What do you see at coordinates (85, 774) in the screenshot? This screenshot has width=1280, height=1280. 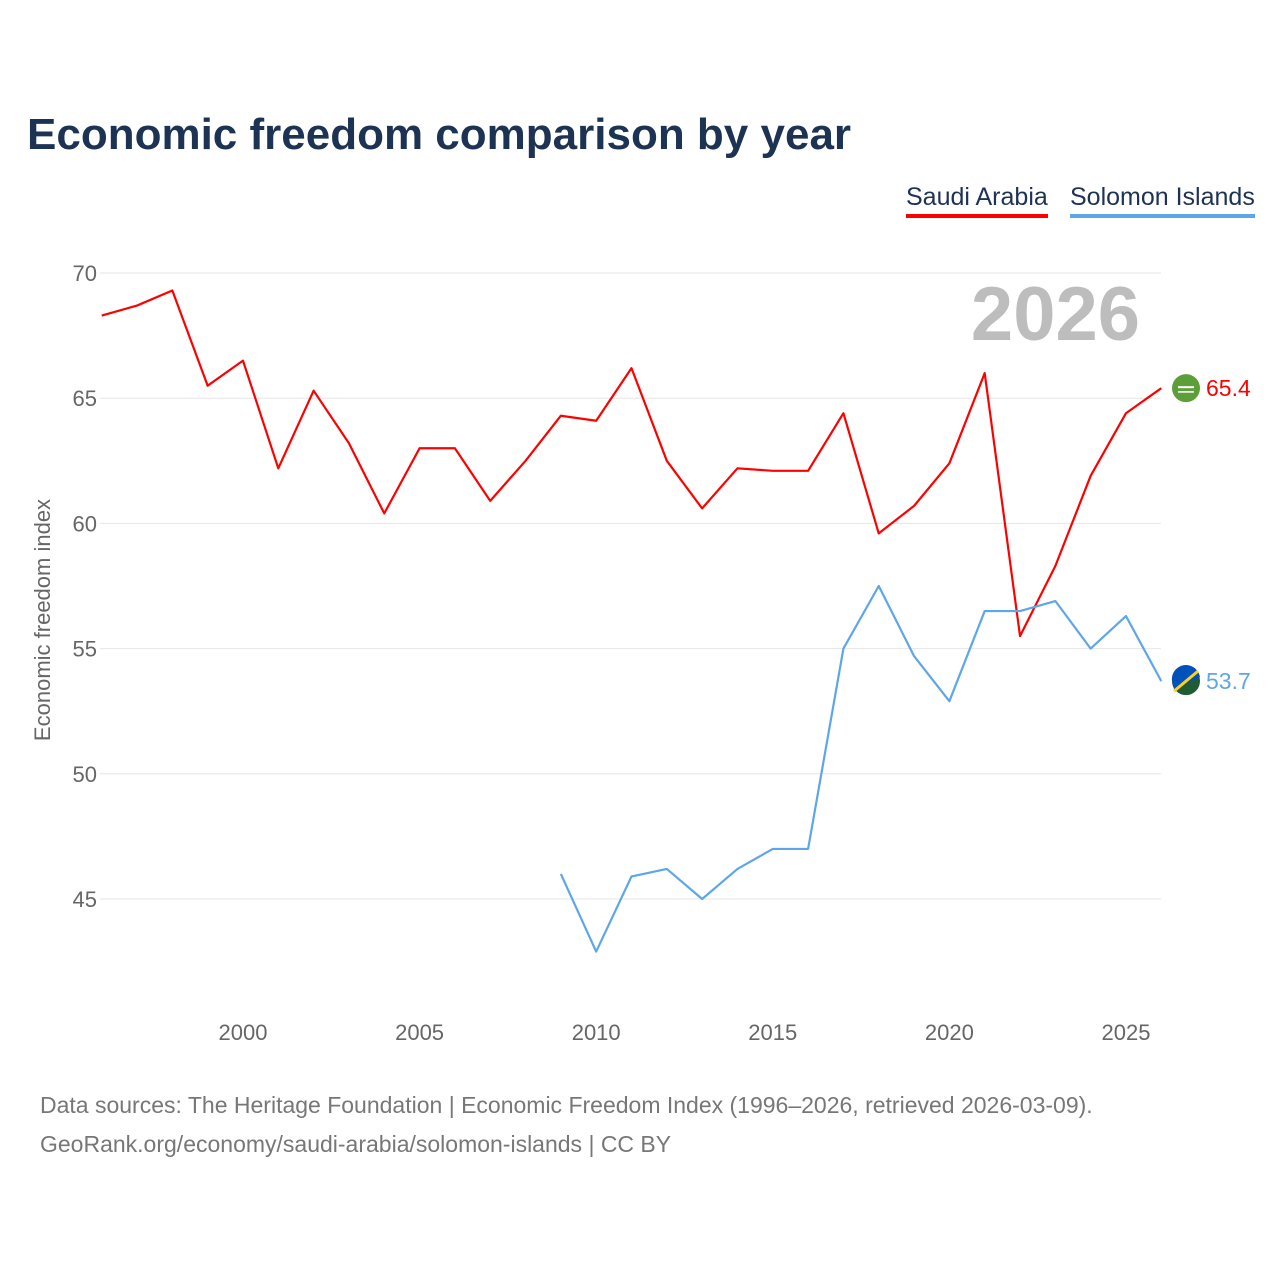 I see `y-tick-label: 50` at bounding box center [85, 774].